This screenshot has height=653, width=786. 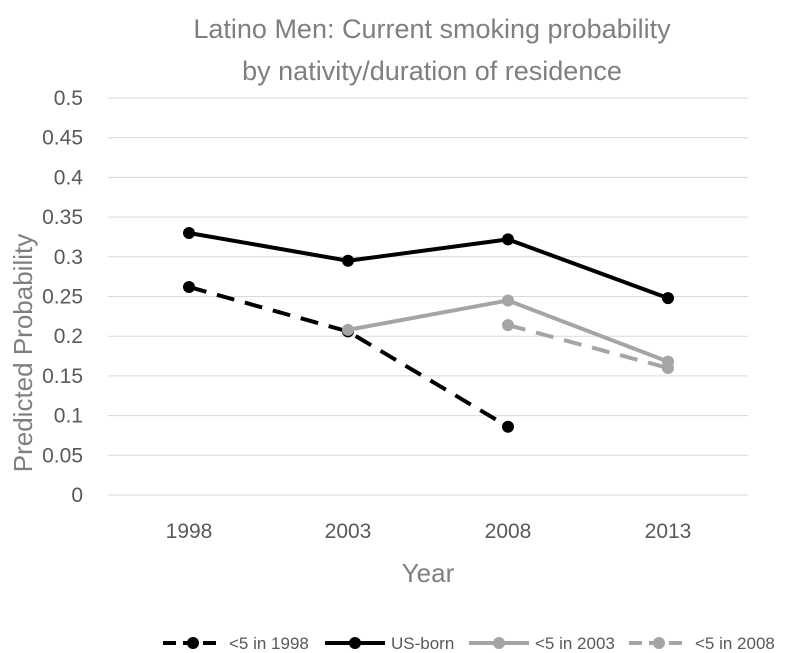 I want to click on legend-entry: <5 in 2003, so click(x=542, y=643).